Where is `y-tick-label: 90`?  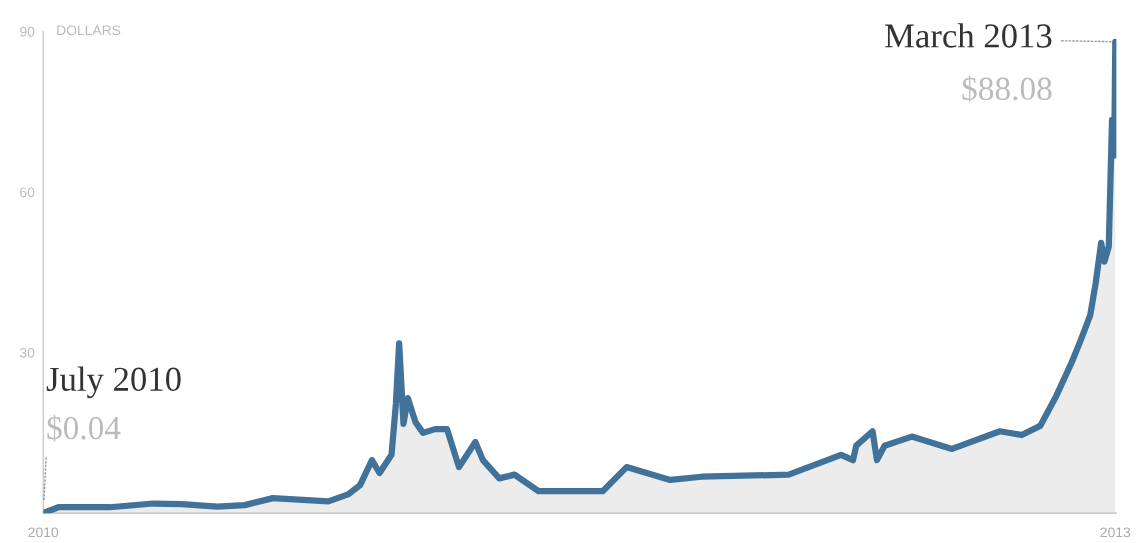
y-tick-label: 90 is located at coordinates (27, 31).